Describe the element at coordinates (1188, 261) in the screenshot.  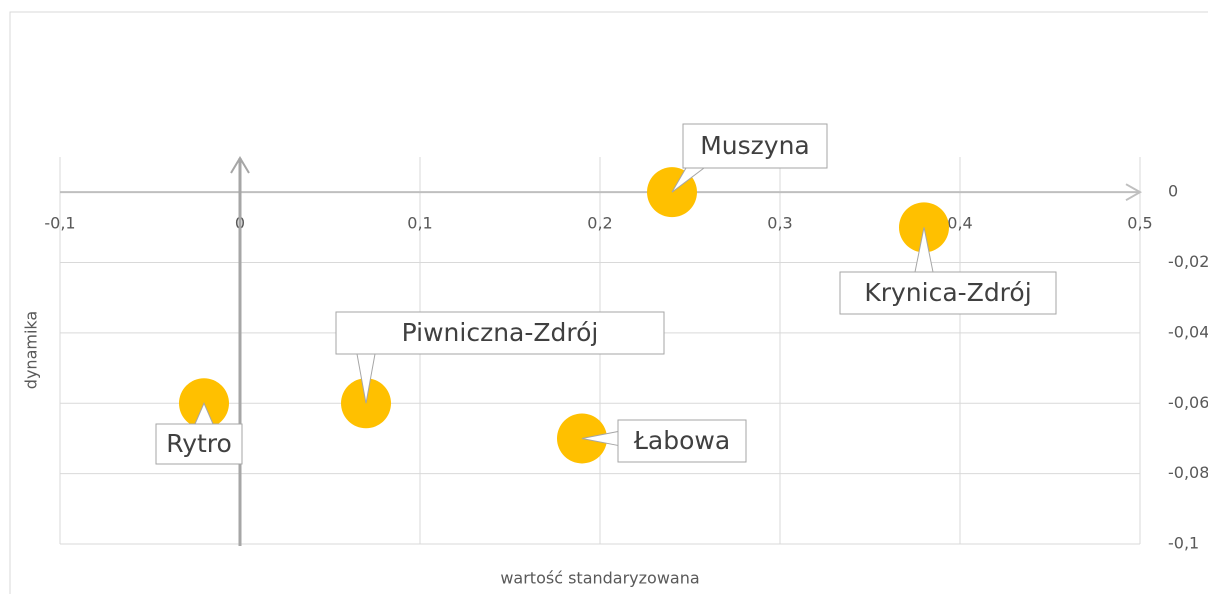
I see `y-tick-label: -0,02` at that location.